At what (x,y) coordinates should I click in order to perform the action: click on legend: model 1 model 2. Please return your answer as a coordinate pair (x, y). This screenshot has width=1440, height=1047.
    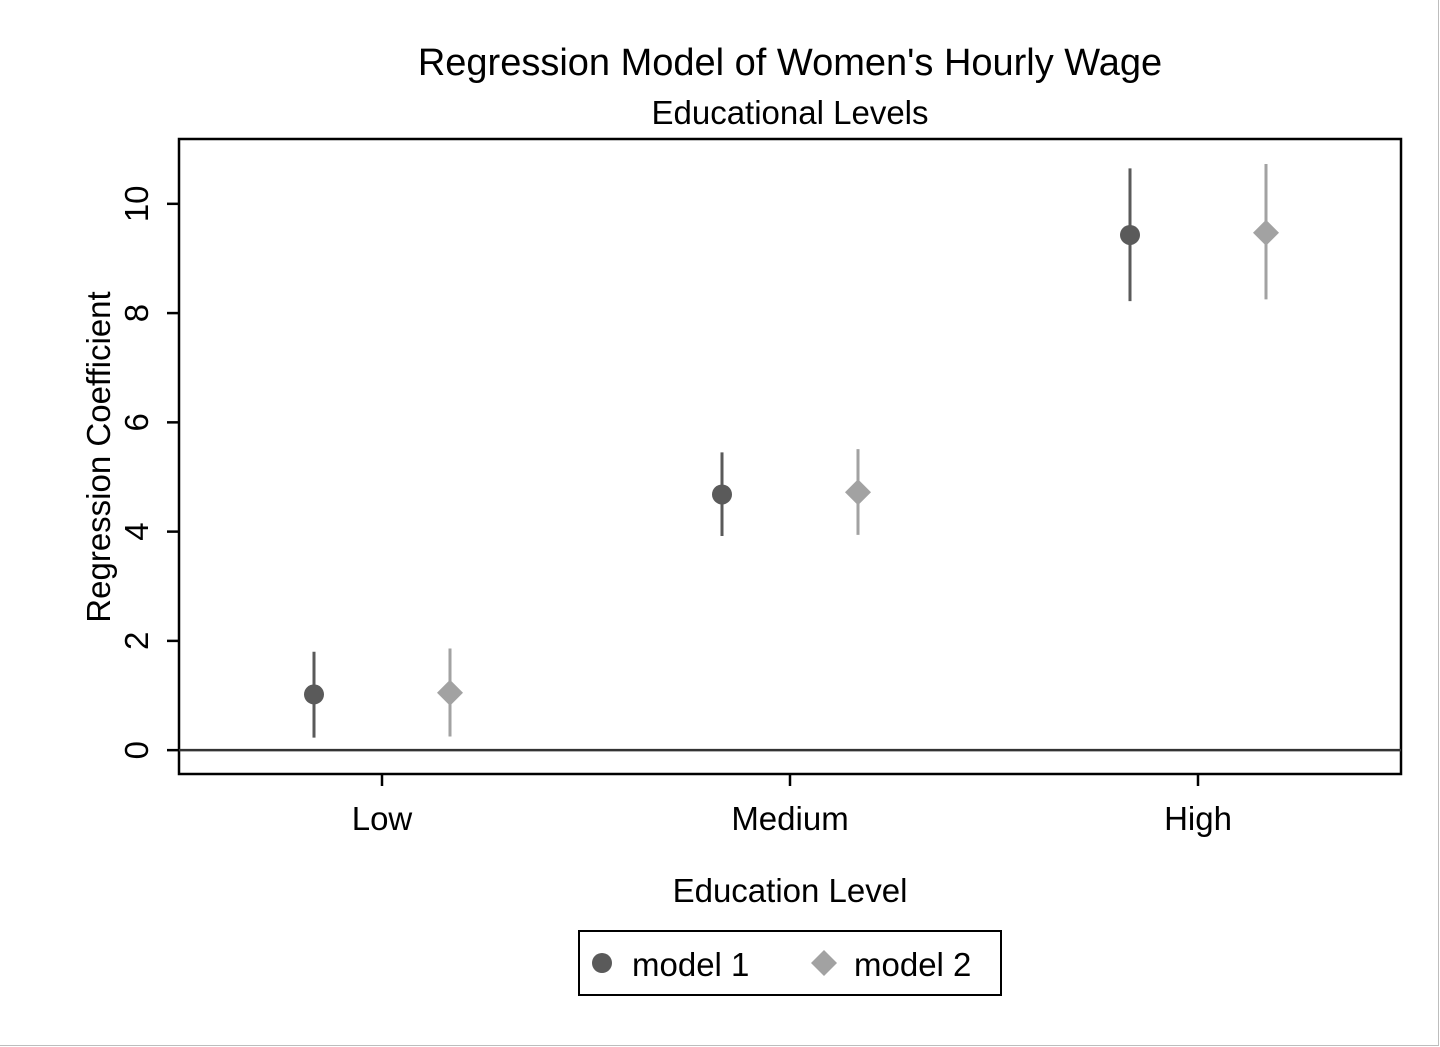
    Looking at the image, I should click on (790, 963).